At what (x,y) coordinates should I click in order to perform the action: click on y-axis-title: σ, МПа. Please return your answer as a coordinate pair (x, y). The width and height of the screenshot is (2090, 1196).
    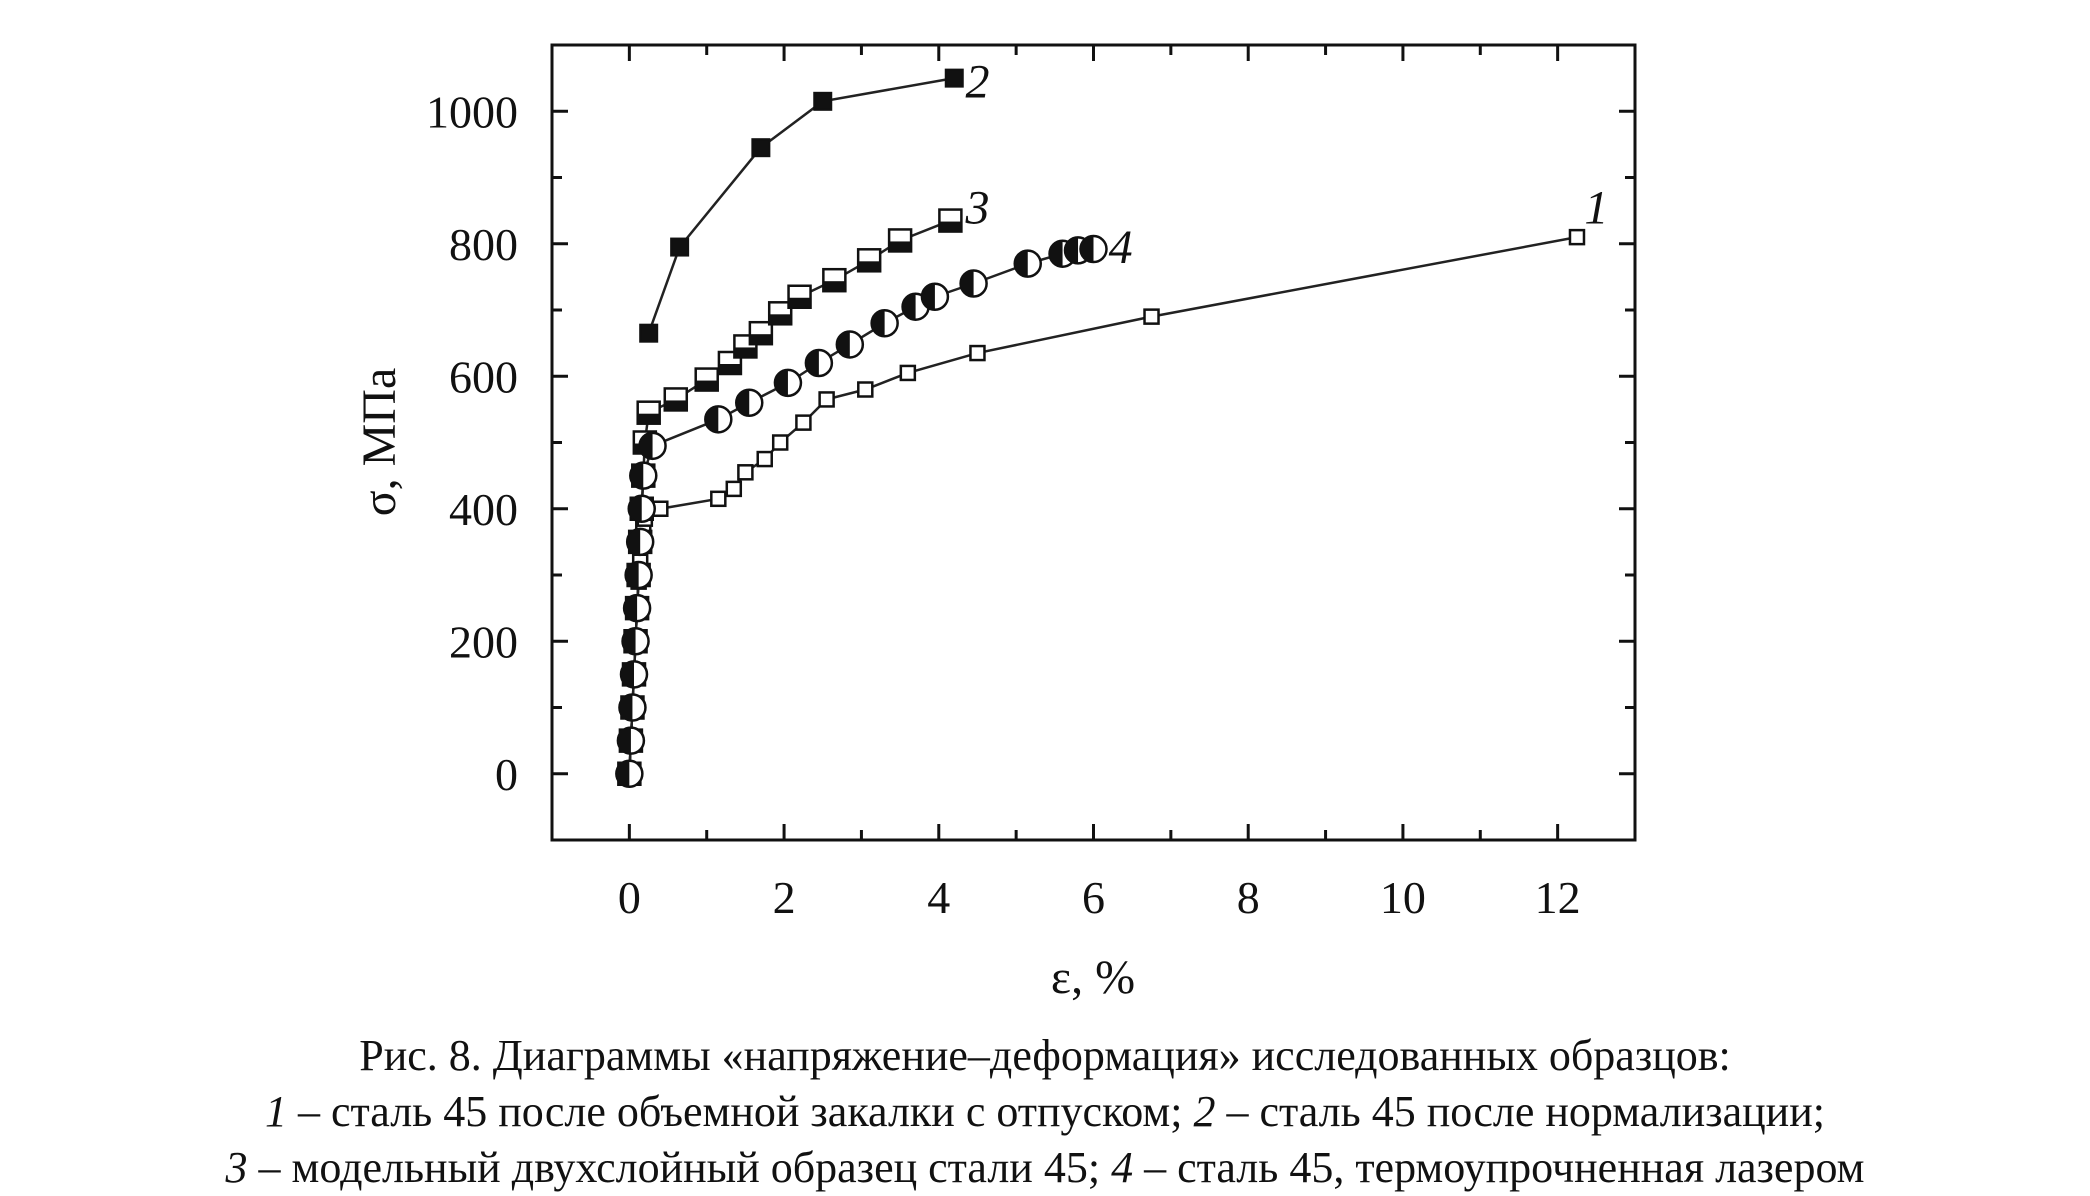
    Looking at the image, I should click on (379, 442).